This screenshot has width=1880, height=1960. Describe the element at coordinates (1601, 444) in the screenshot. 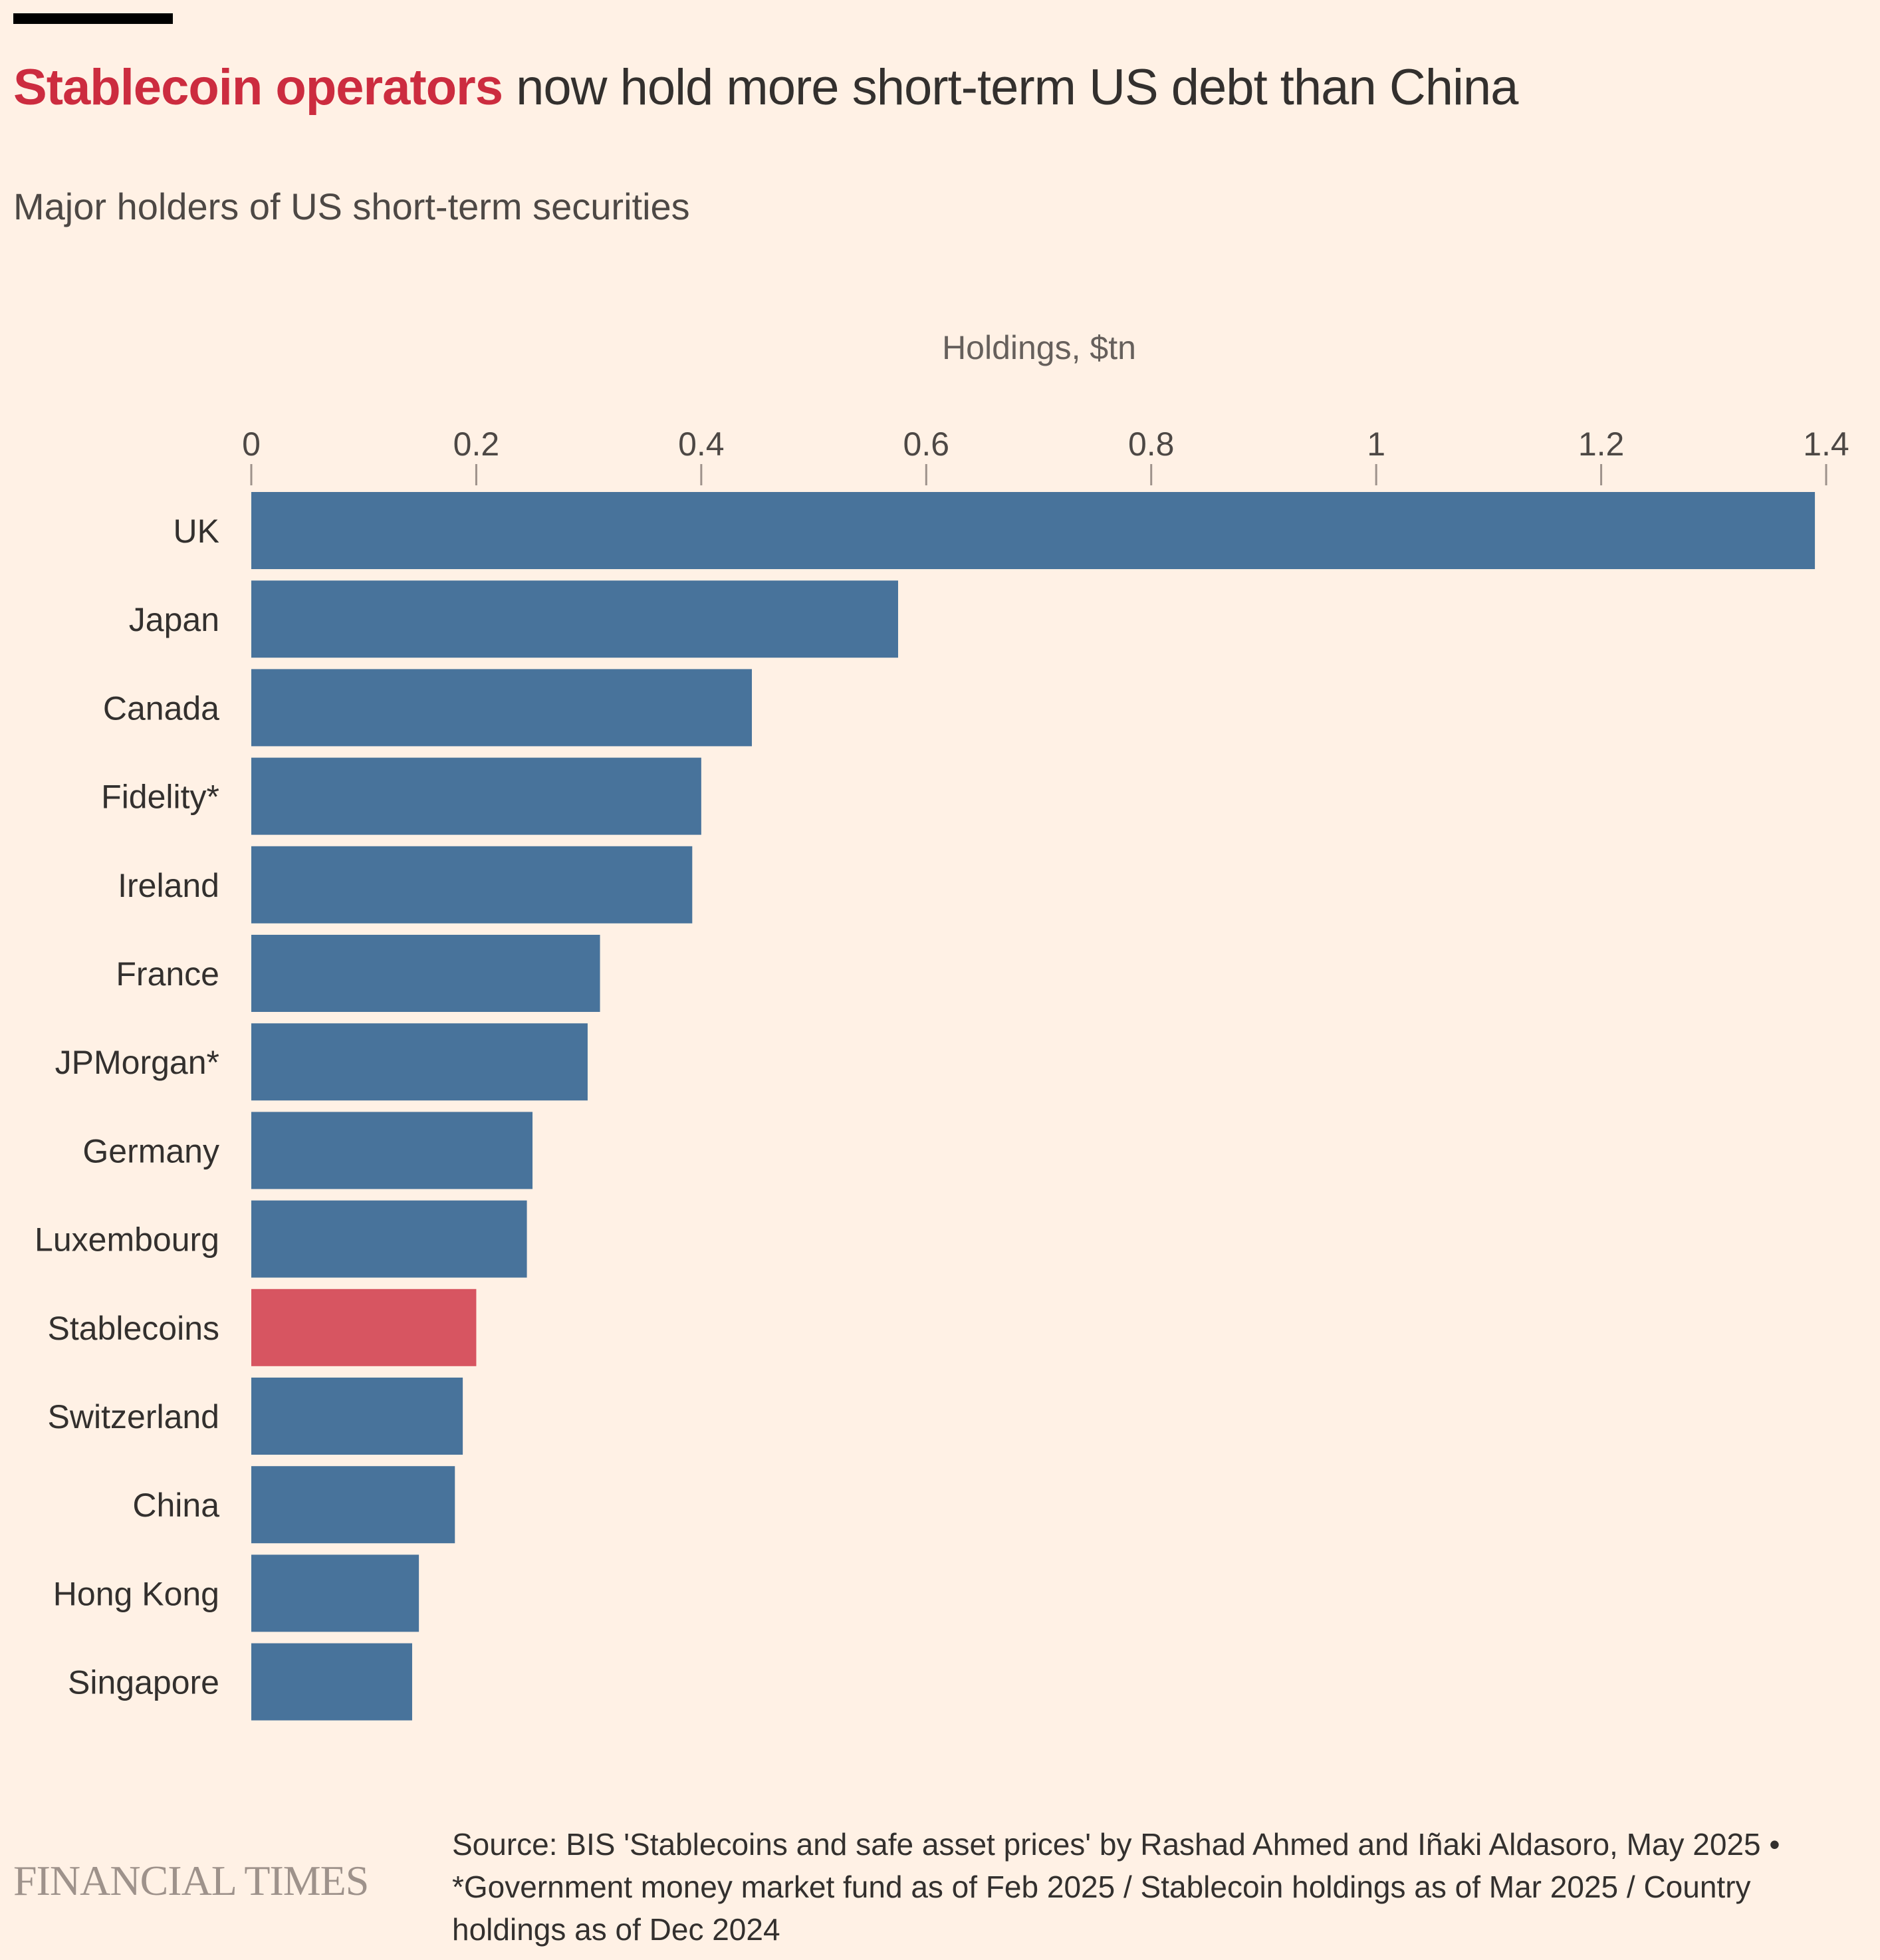

I see `x-tick-label: 1.2` at that location.